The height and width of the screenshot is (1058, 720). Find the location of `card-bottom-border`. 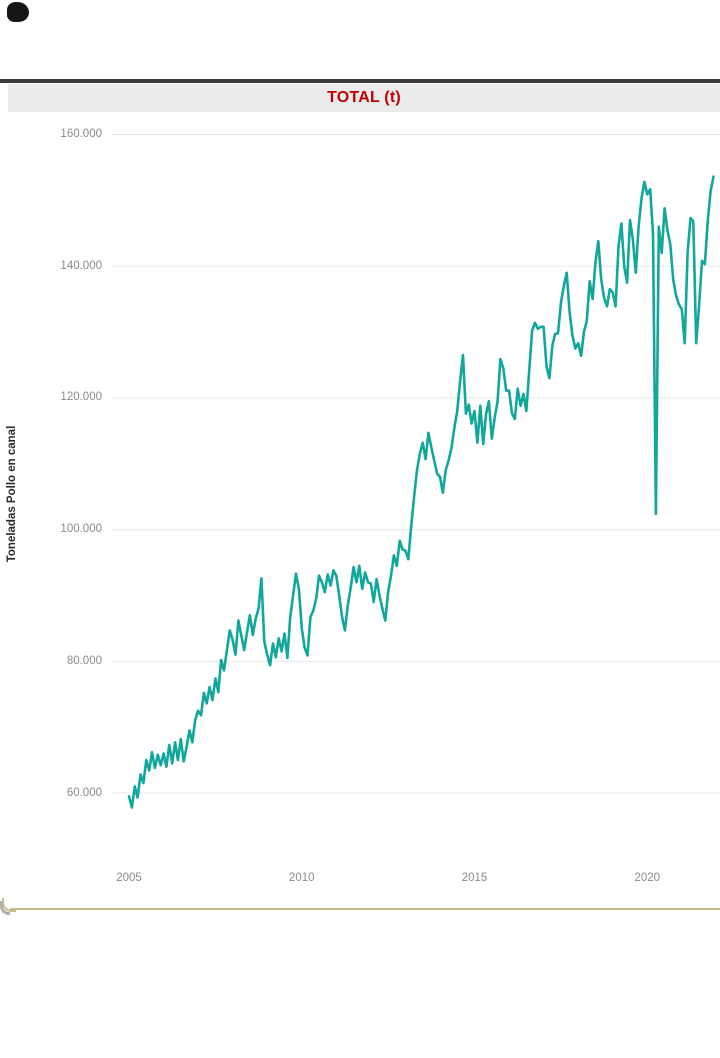

card-bottom-border is located at coordinates (365, 909).